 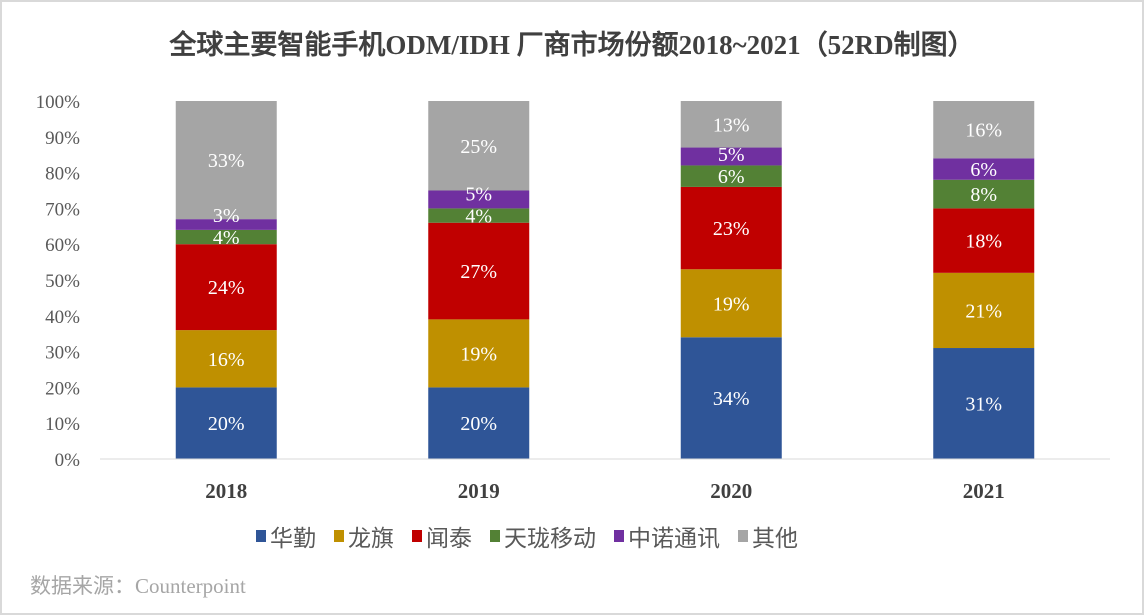 I want to click on y-tick-label: 20%, so click(x=62, y=388).